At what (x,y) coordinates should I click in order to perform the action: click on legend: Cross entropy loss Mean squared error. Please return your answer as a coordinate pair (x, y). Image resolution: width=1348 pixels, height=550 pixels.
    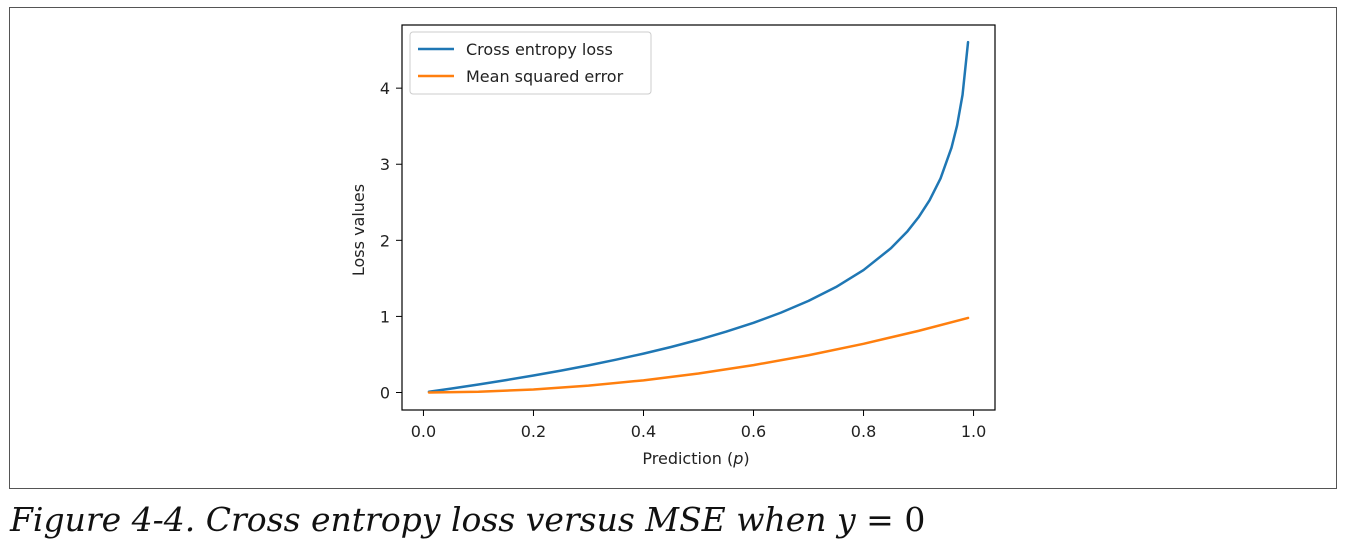
    Looking at the image, I should click on (530, 63).